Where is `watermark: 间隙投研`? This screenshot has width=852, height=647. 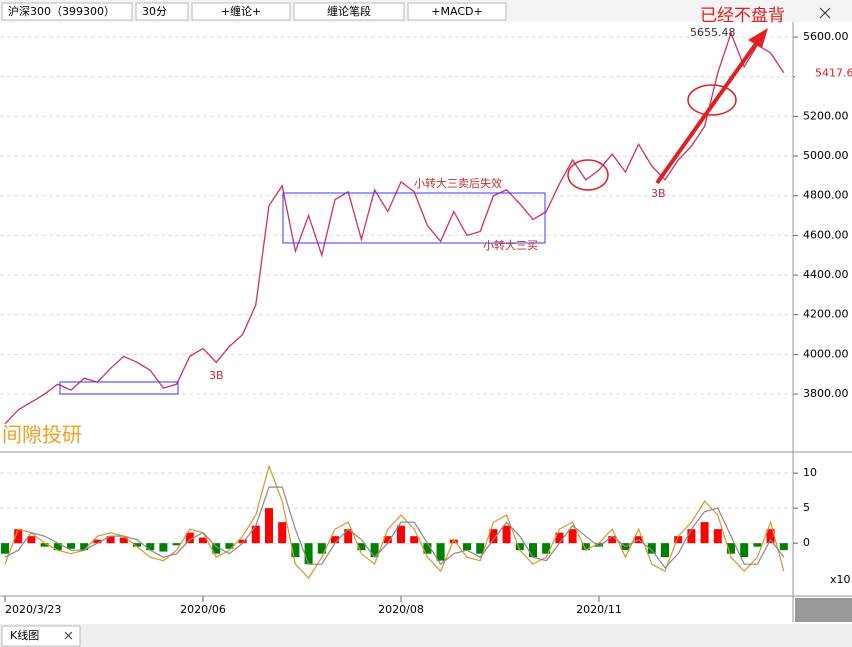
watermark: 间隙投研 is located at coordinates (42, 435).